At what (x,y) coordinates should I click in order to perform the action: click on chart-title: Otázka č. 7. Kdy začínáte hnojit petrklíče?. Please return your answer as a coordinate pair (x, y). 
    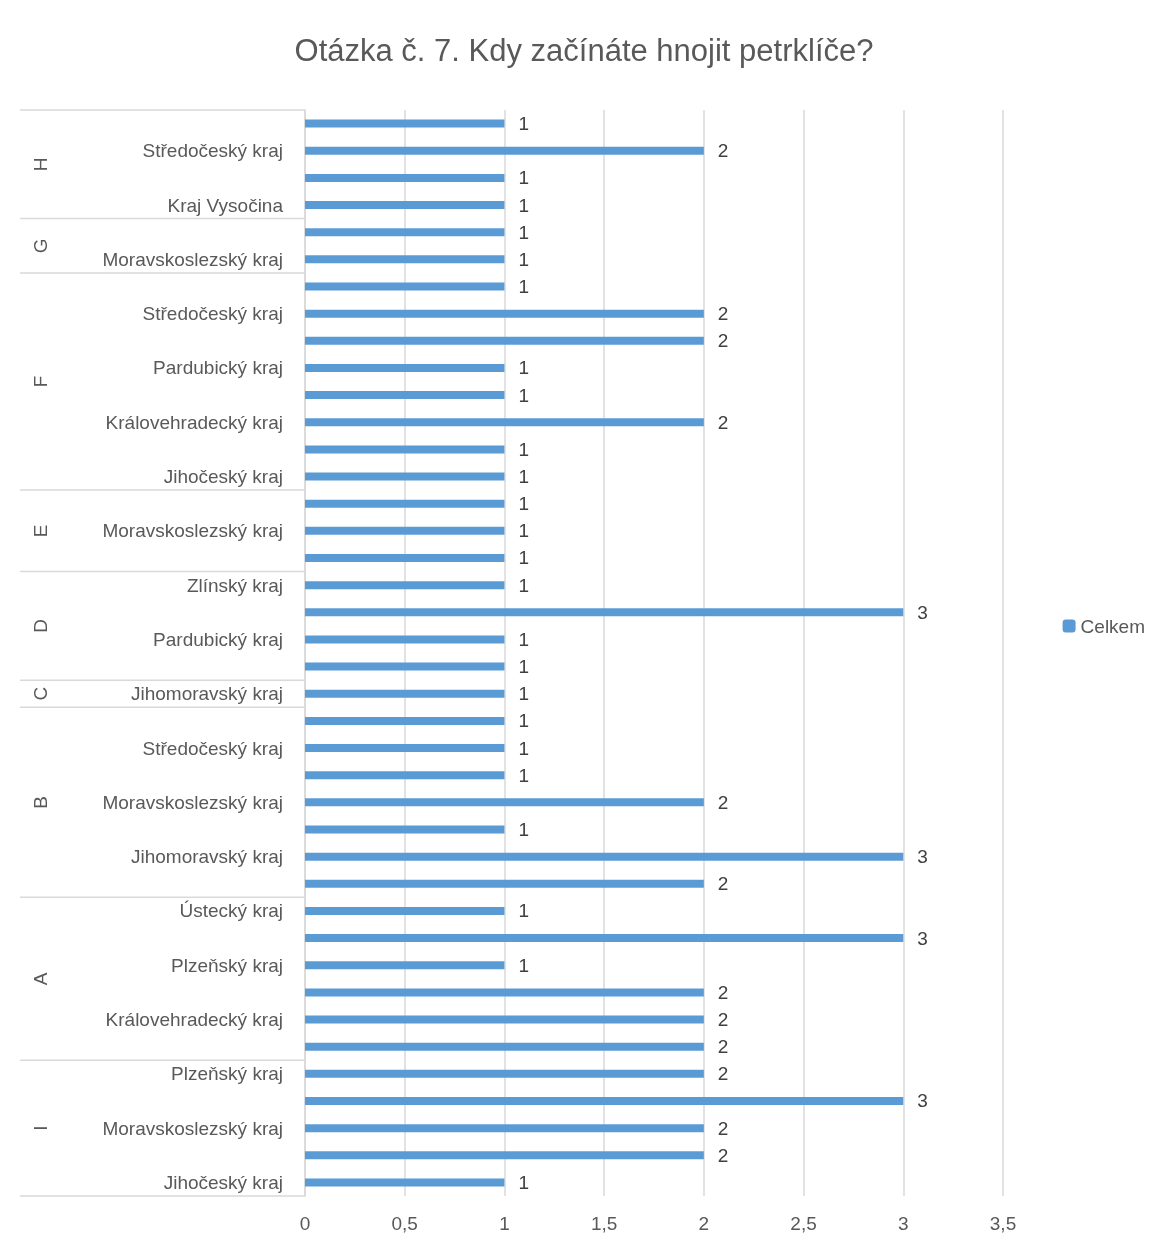
    Looking at the image, I should click on (584, 50).